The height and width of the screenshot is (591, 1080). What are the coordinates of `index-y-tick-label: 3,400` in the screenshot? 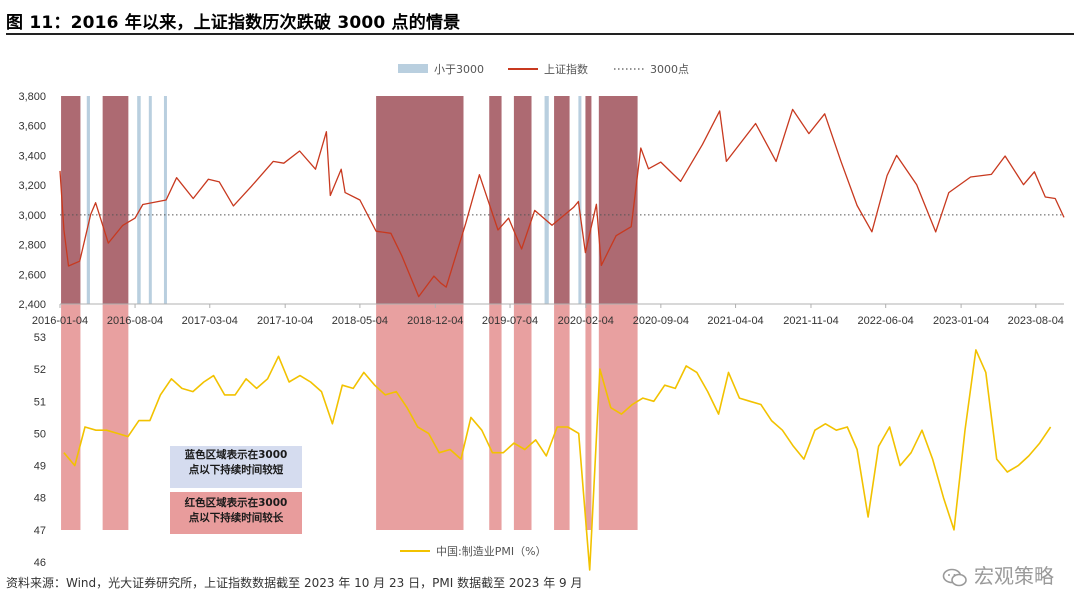 It's located at (32, 156).